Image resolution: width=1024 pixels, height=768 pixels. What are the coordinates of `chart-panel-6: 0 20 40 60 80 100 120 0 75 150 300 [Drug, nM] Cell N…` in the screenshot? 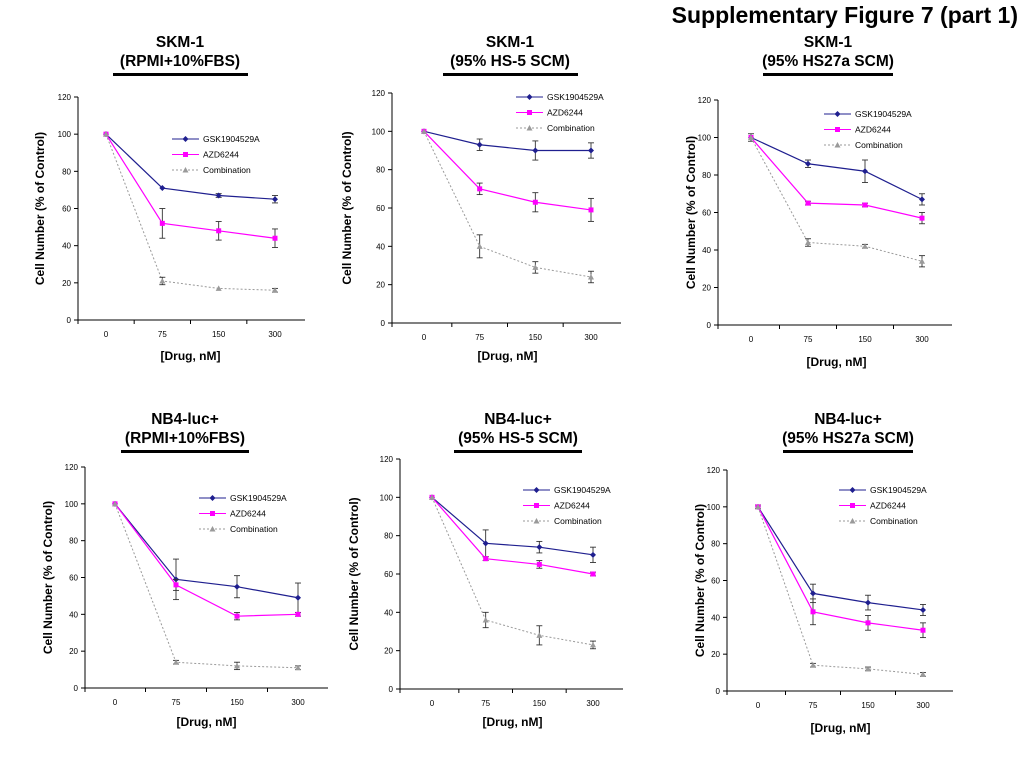 It's located at (823, 600).